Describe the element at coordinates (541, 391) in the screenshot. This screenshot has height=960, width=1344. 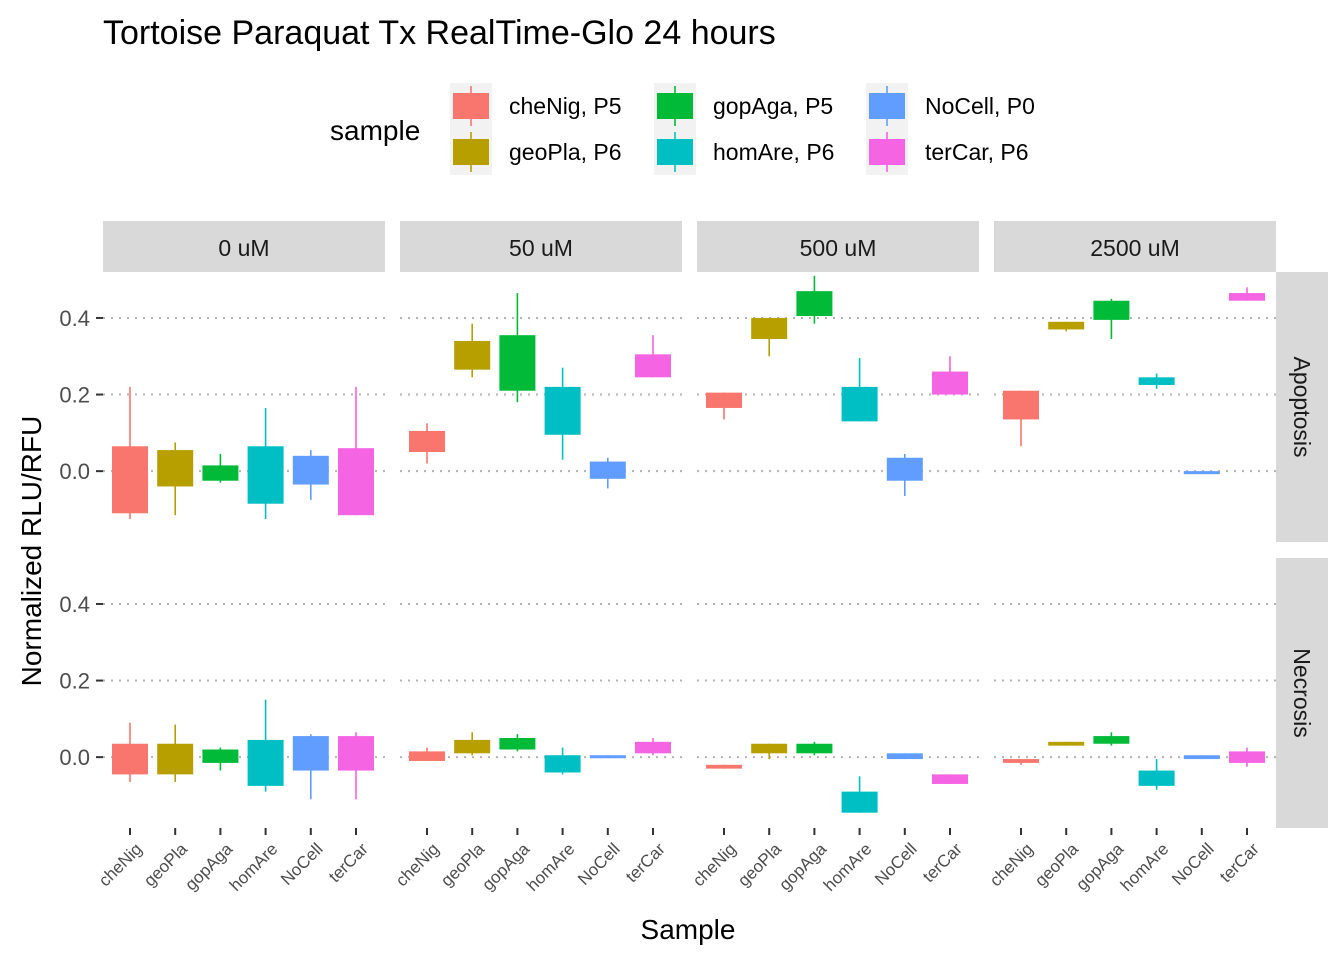
I see `panel-Apoptosis-50 uM` at that location.